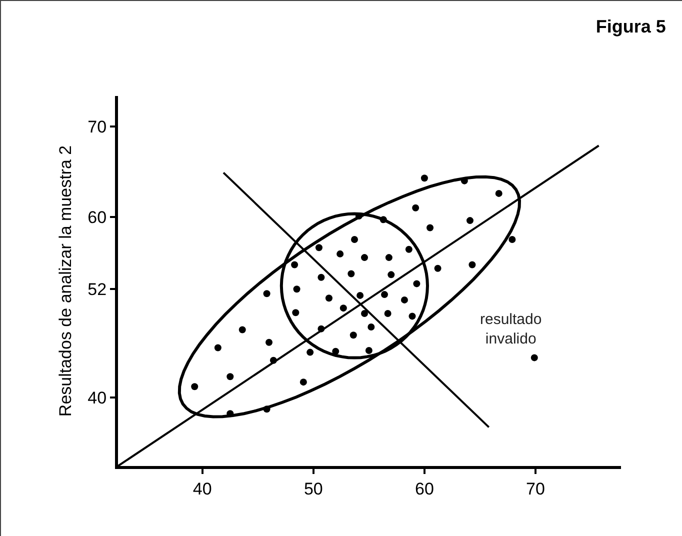 The height and width of the screenshot is (536, 682). Describe the element at coordinates (313, 488) in the screenshot. I see `x-tick-label: 50` at that location.